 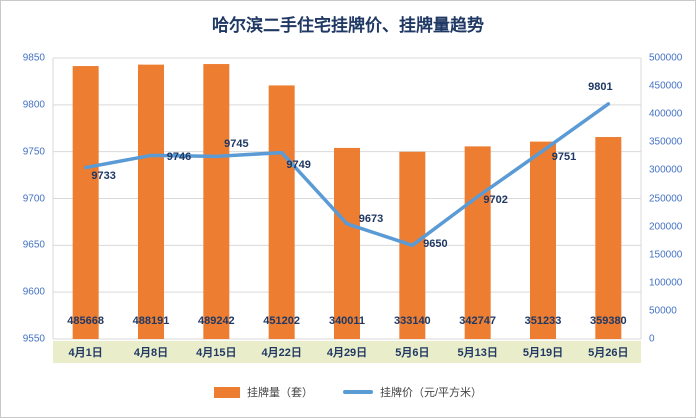 I want to click on category-band, so click(x=347, y=352).